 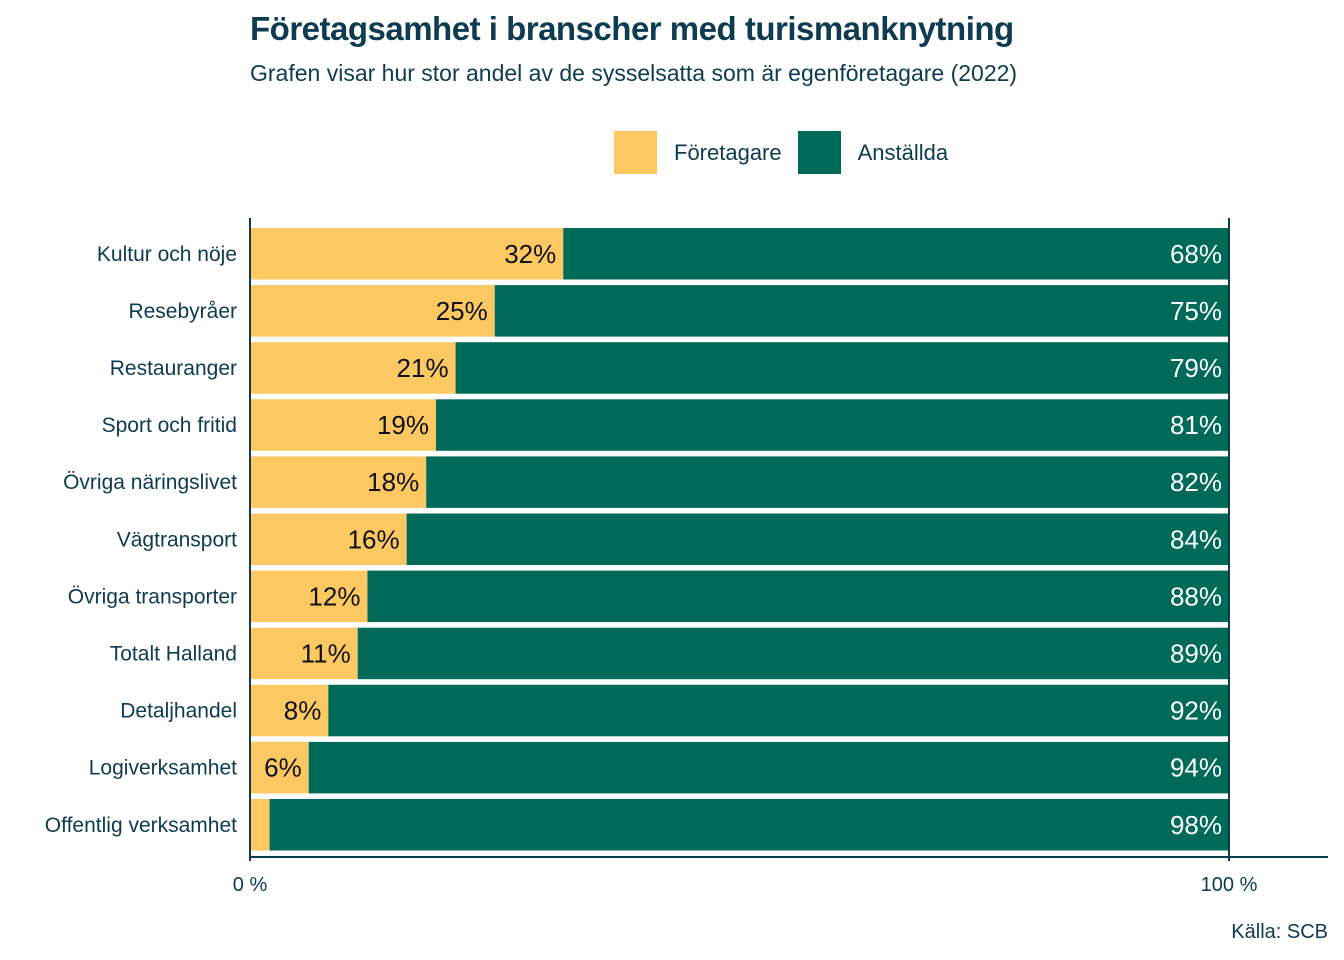 I want to click on legend-label-anstallda: Anställda, so click(x=903, y=152).